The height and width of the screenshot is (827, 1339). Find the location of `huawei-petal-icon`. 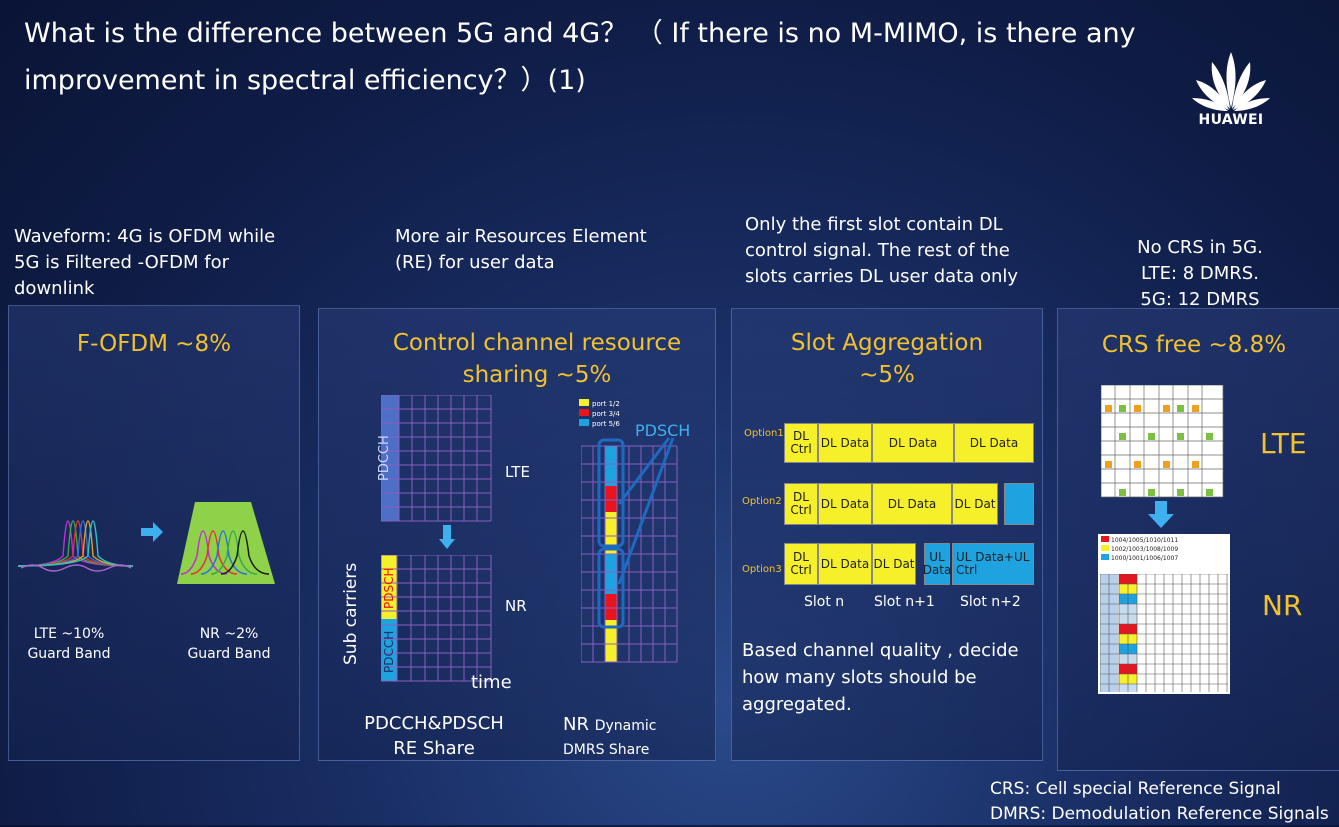

huawei-petal-icon is located at coordinates (1231, 81).